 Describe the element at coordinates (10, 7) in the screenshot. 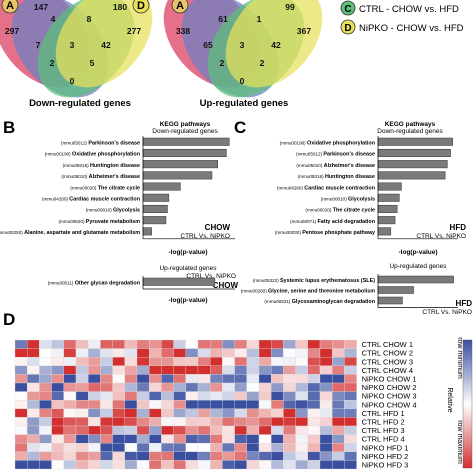

I see `venn-left-badge-a` at that location.